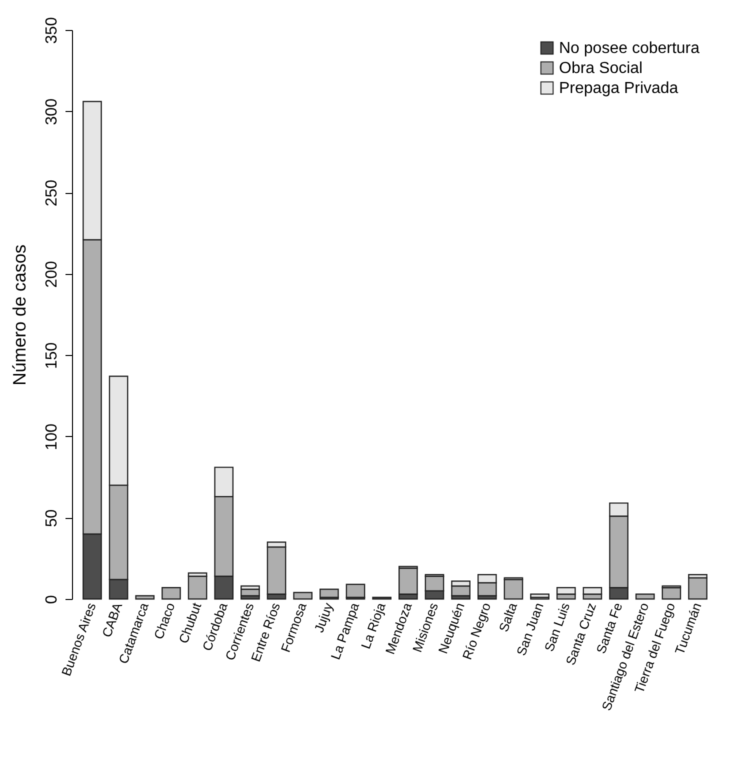  What do you see at coordinates (508, 617) in the screenshot?
I see `x-tick-label: Salta` at bounding box center [508, 617].